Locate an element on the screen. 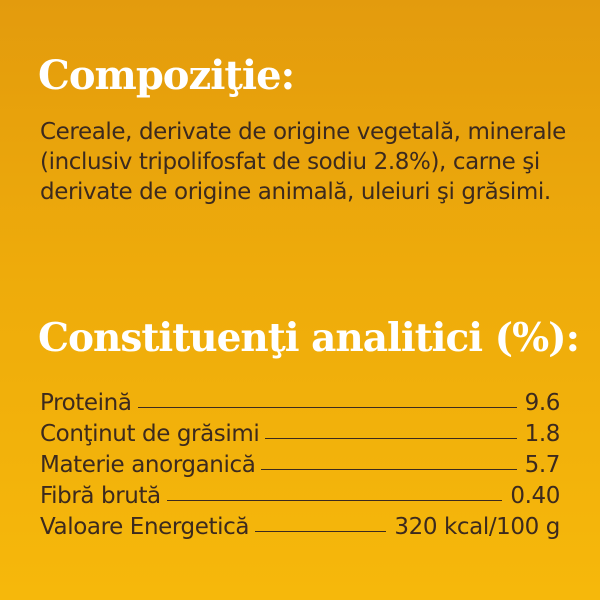 This screenshot has height=600, width=600. analysis-value: 1.8 is located at coordinates (542, 434).